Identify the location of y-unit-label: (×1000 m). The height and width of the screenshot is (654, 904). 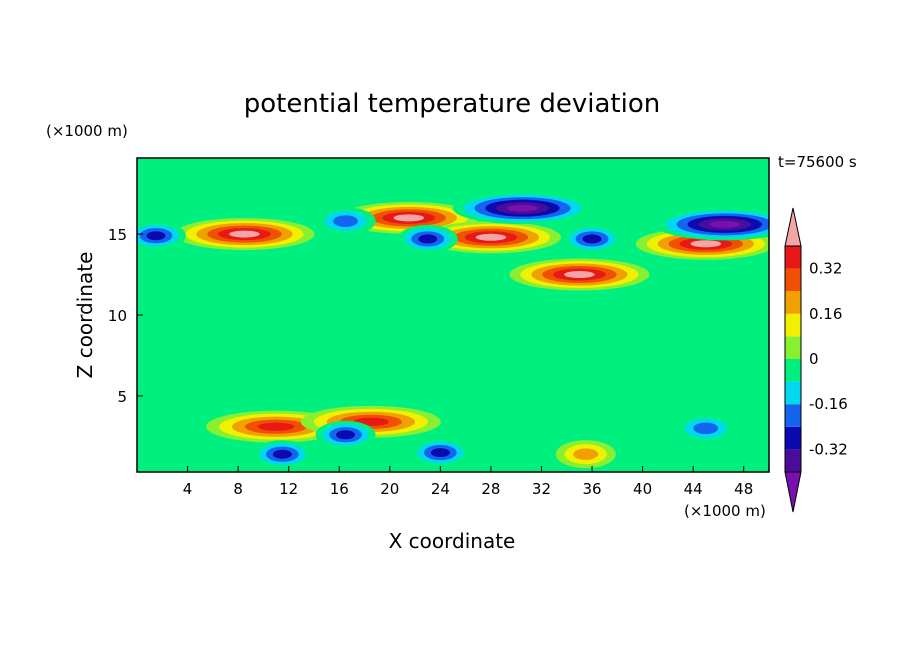
(87, 131).